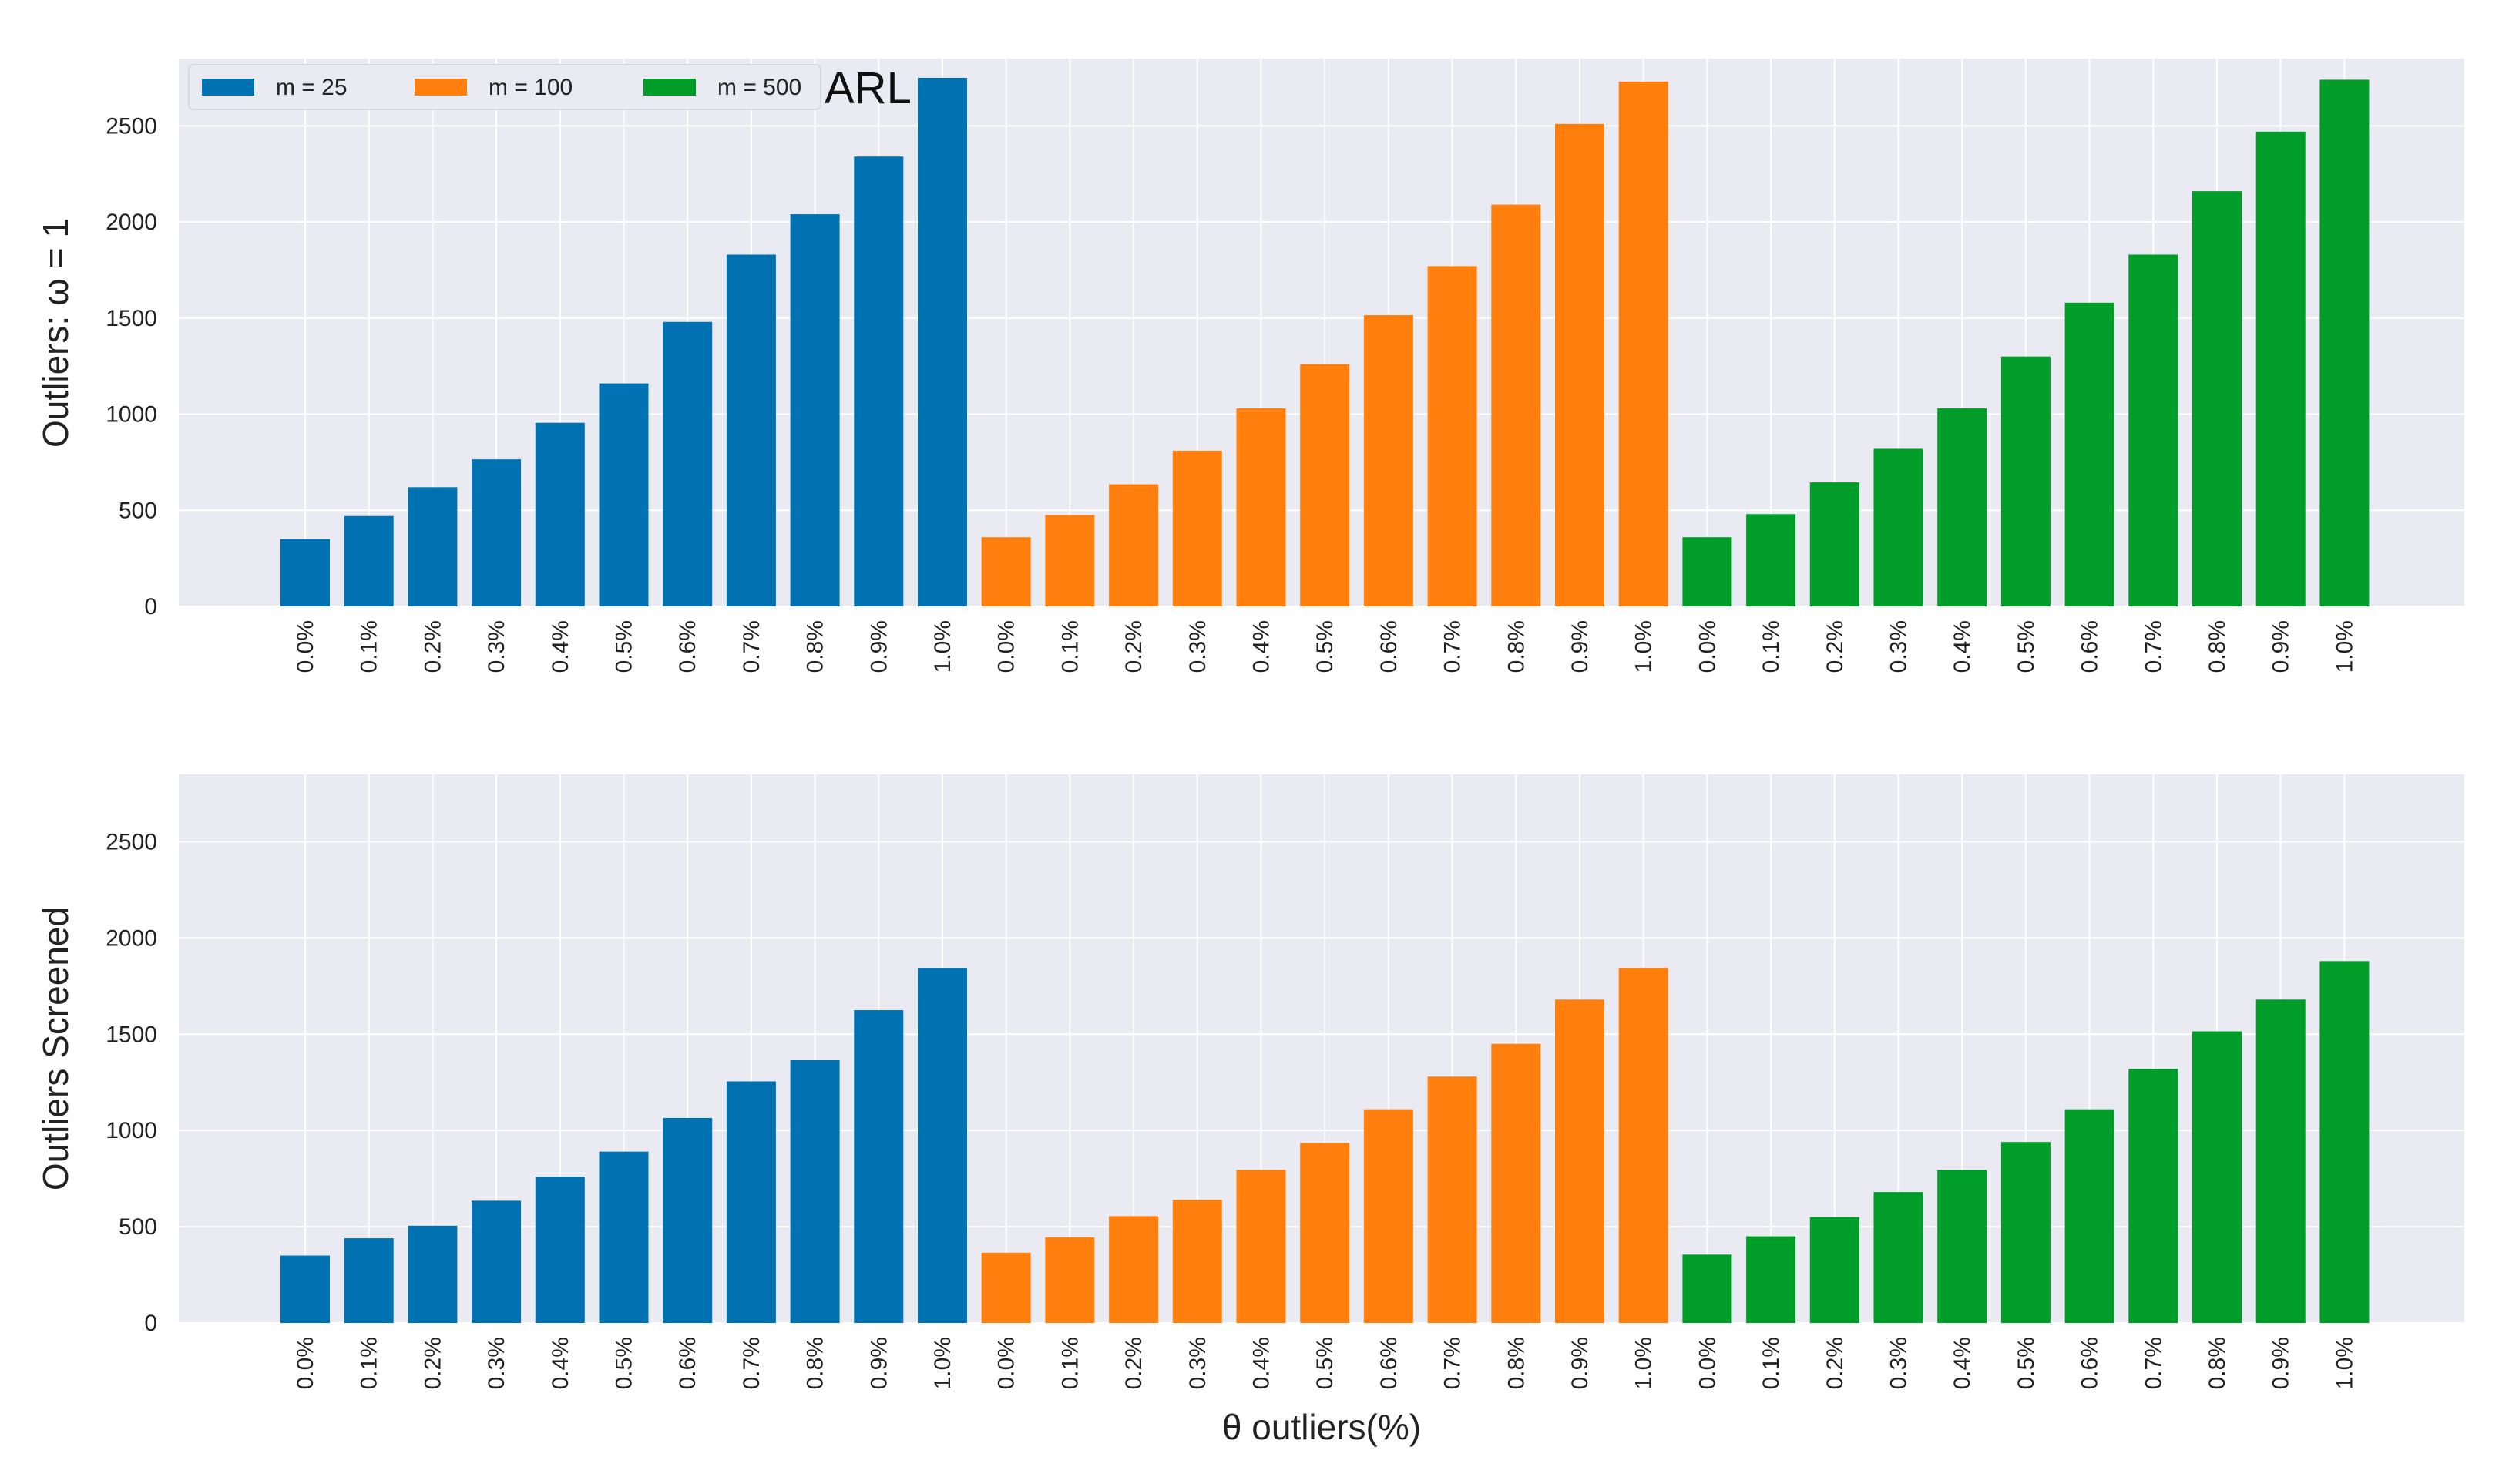  I want to click on legend-box, so click(504, 87).